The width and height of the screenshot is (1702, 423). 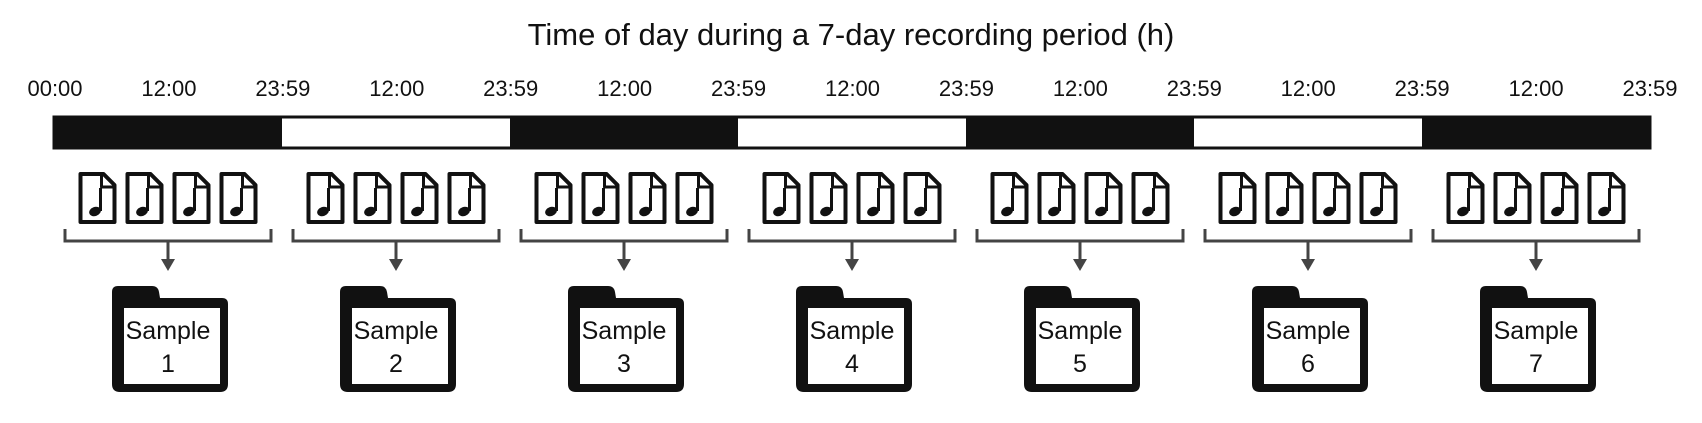 What do you see at coordinates (168, 282) in the screenshot?
I see `day-group: Sample 1` at bounding box center [168, 282].